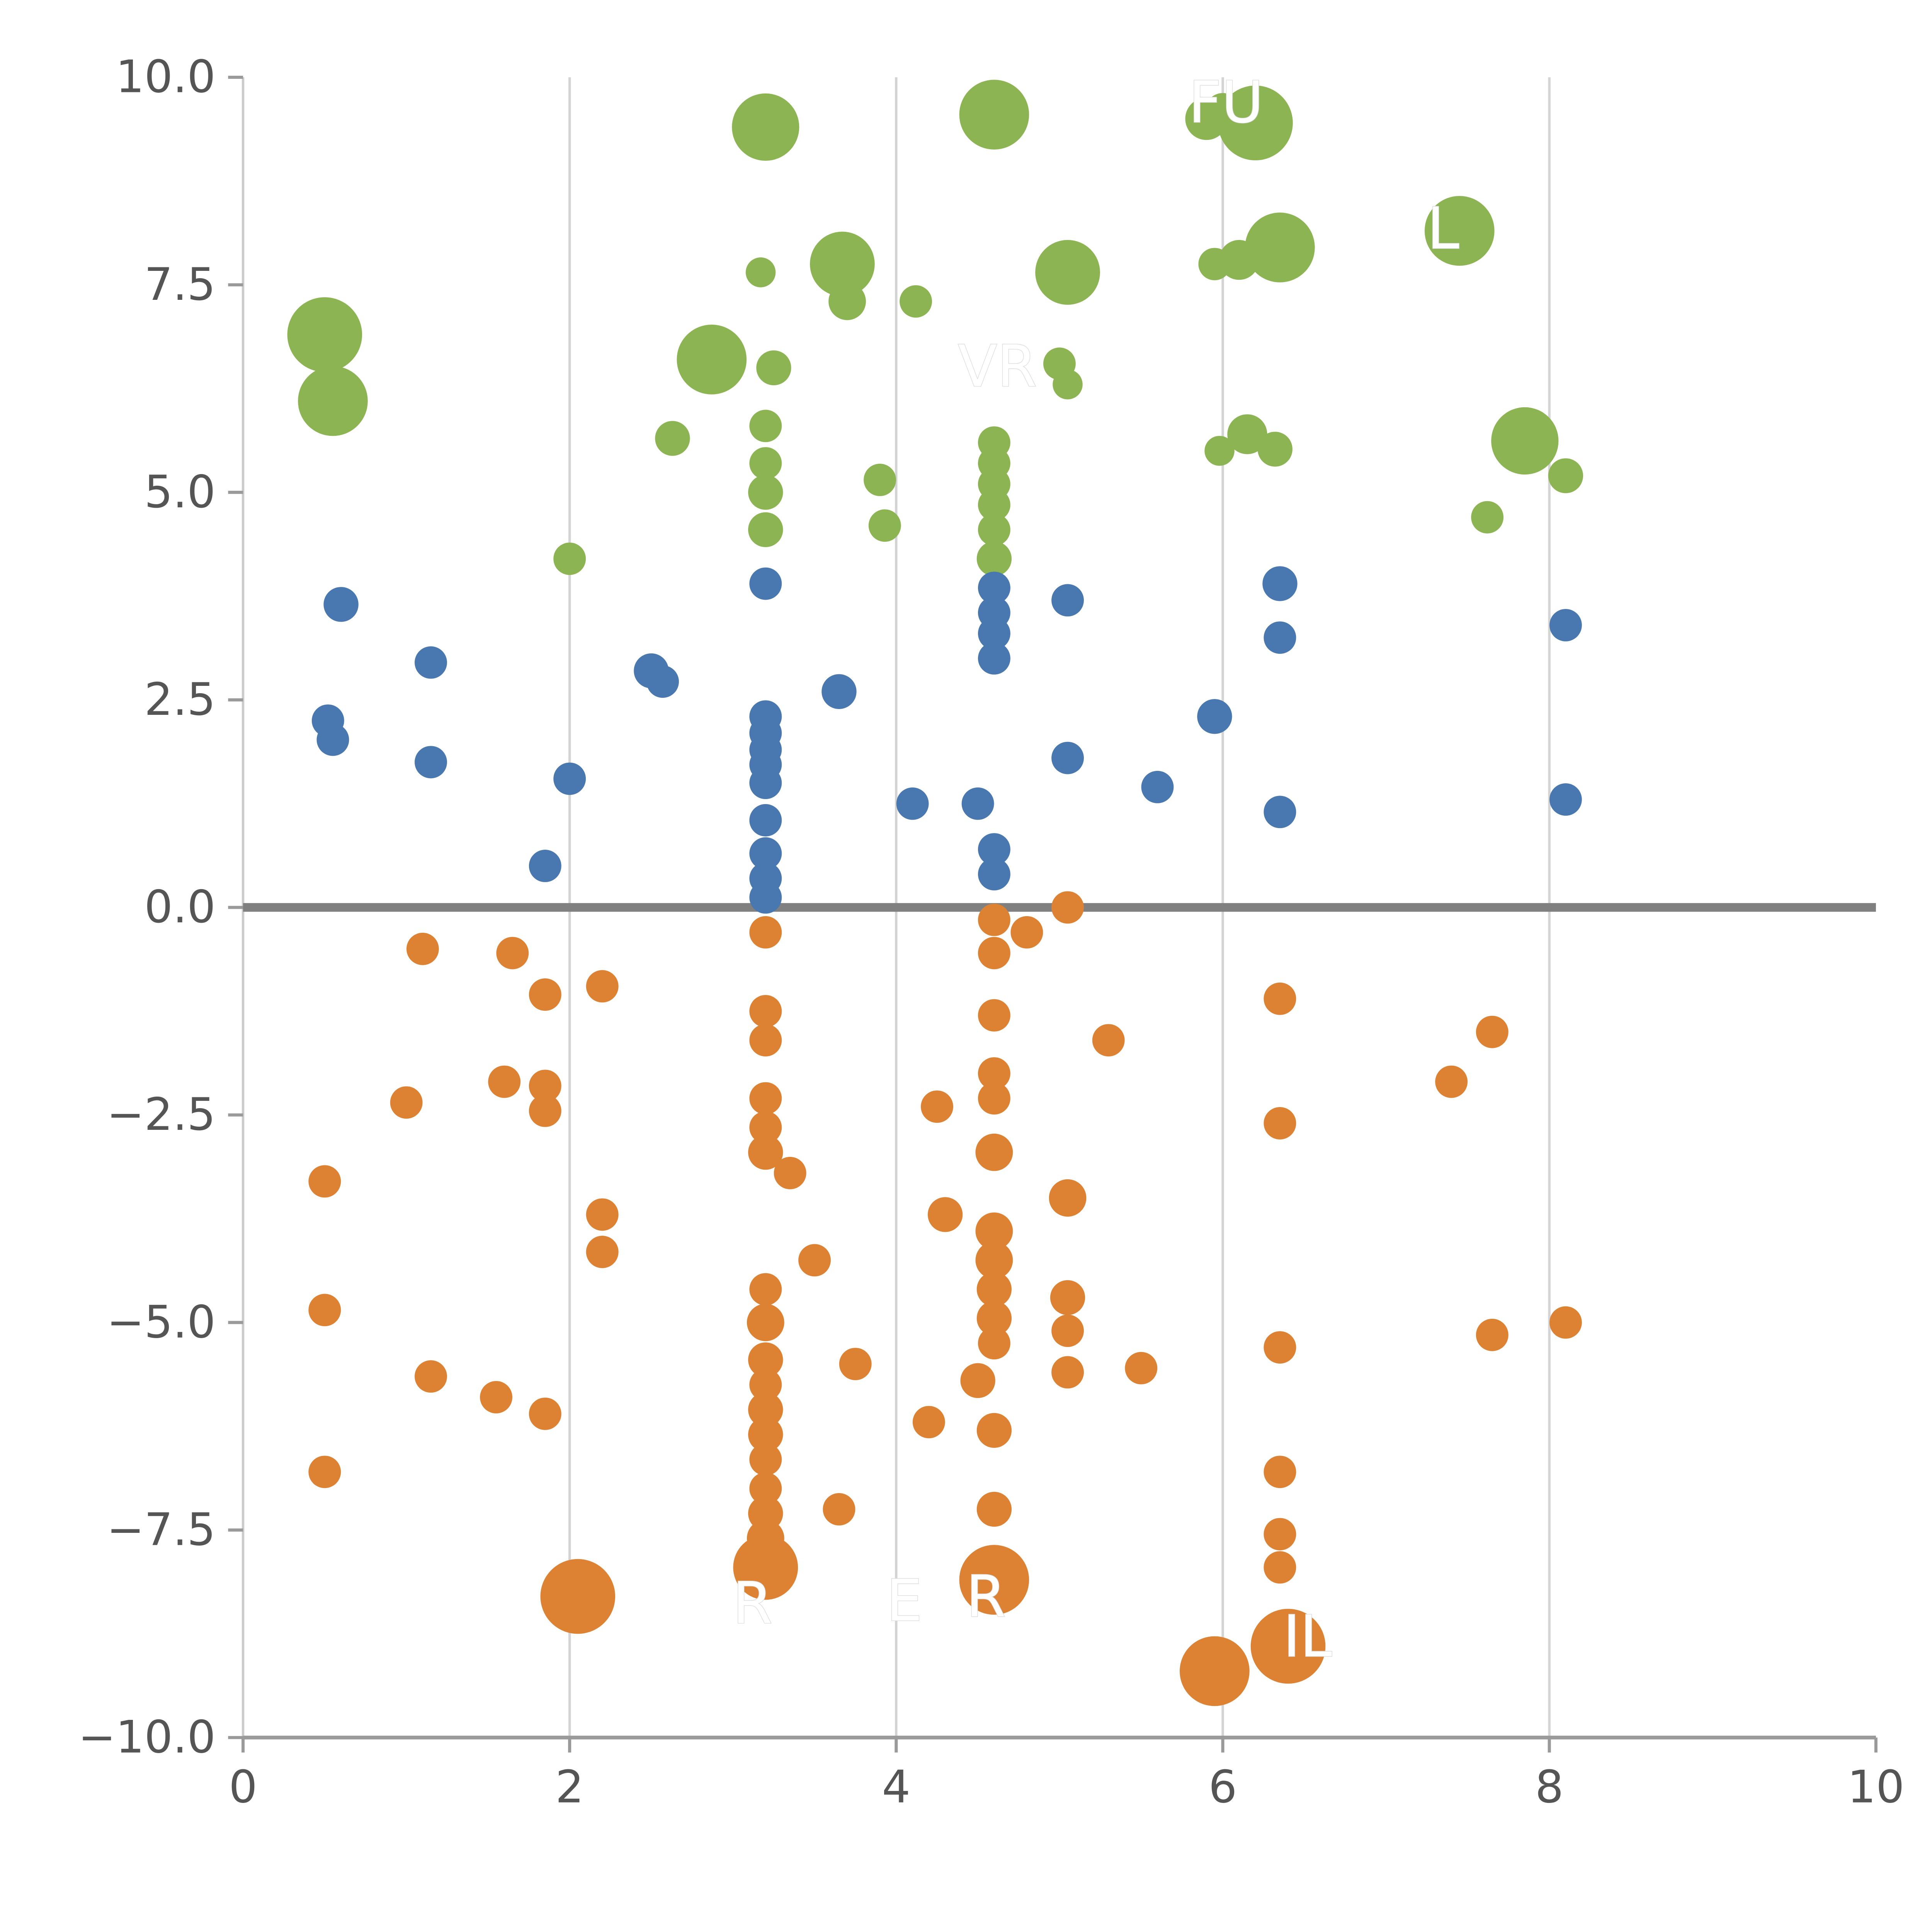 The width and height of the screenshot is (1932, 1932). I want to click on x-tick-label: 6, so click(1223, 1787).